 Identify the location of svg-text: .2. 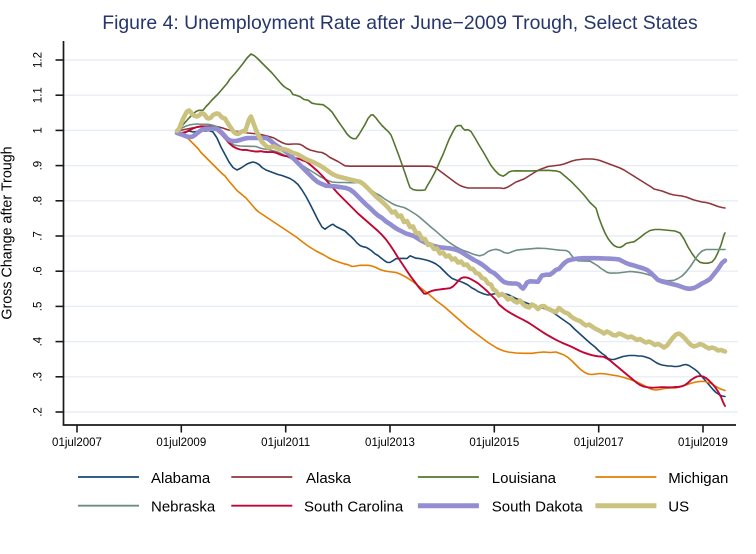
(39, 412).